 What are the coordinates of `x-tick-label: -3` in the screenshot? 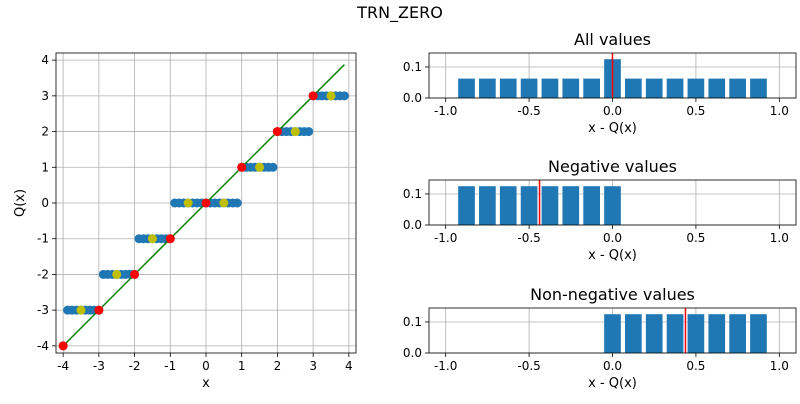 It's located at (99, 366).